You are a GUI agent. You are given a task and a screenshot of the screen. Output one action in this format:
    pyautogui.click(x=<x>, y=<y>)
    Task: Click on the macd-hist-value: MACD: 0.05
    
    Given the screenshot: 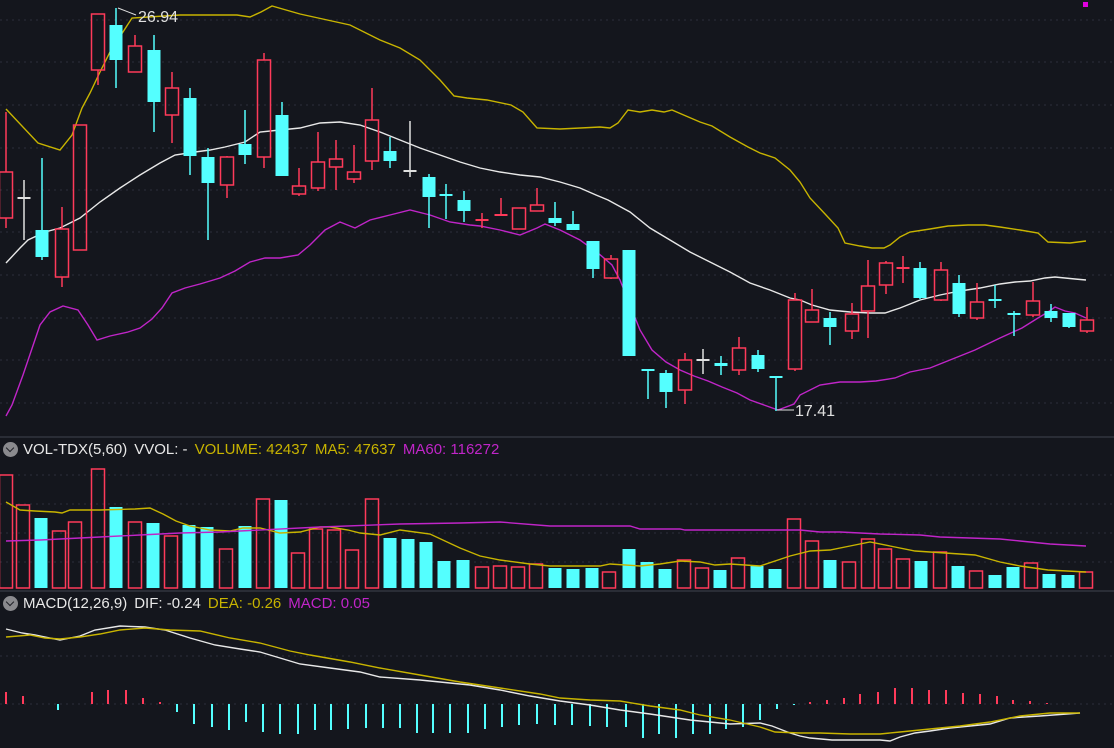 What is the action you would take?
    pyautogui.click(x=329, y=603)
    